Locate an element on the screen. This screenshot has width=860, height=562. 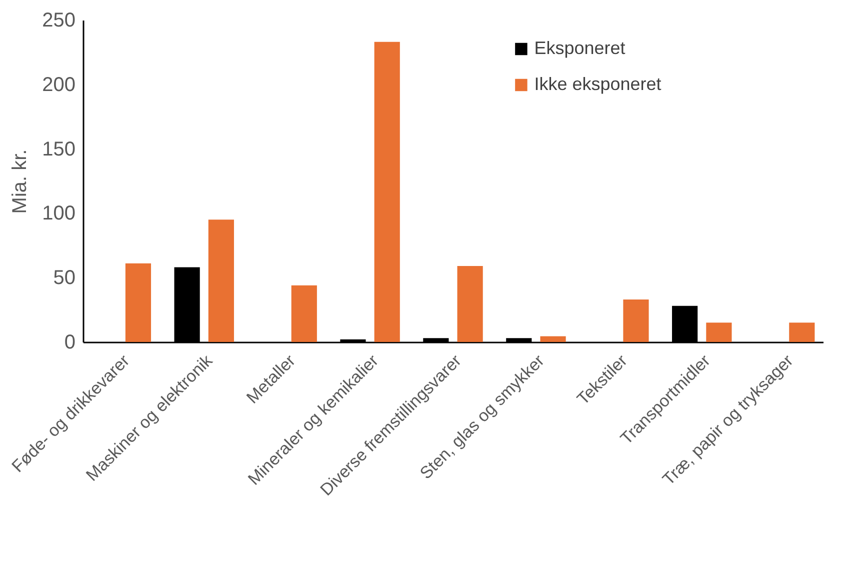
y-tick-label: 150 is located at coordinates (59, 149).